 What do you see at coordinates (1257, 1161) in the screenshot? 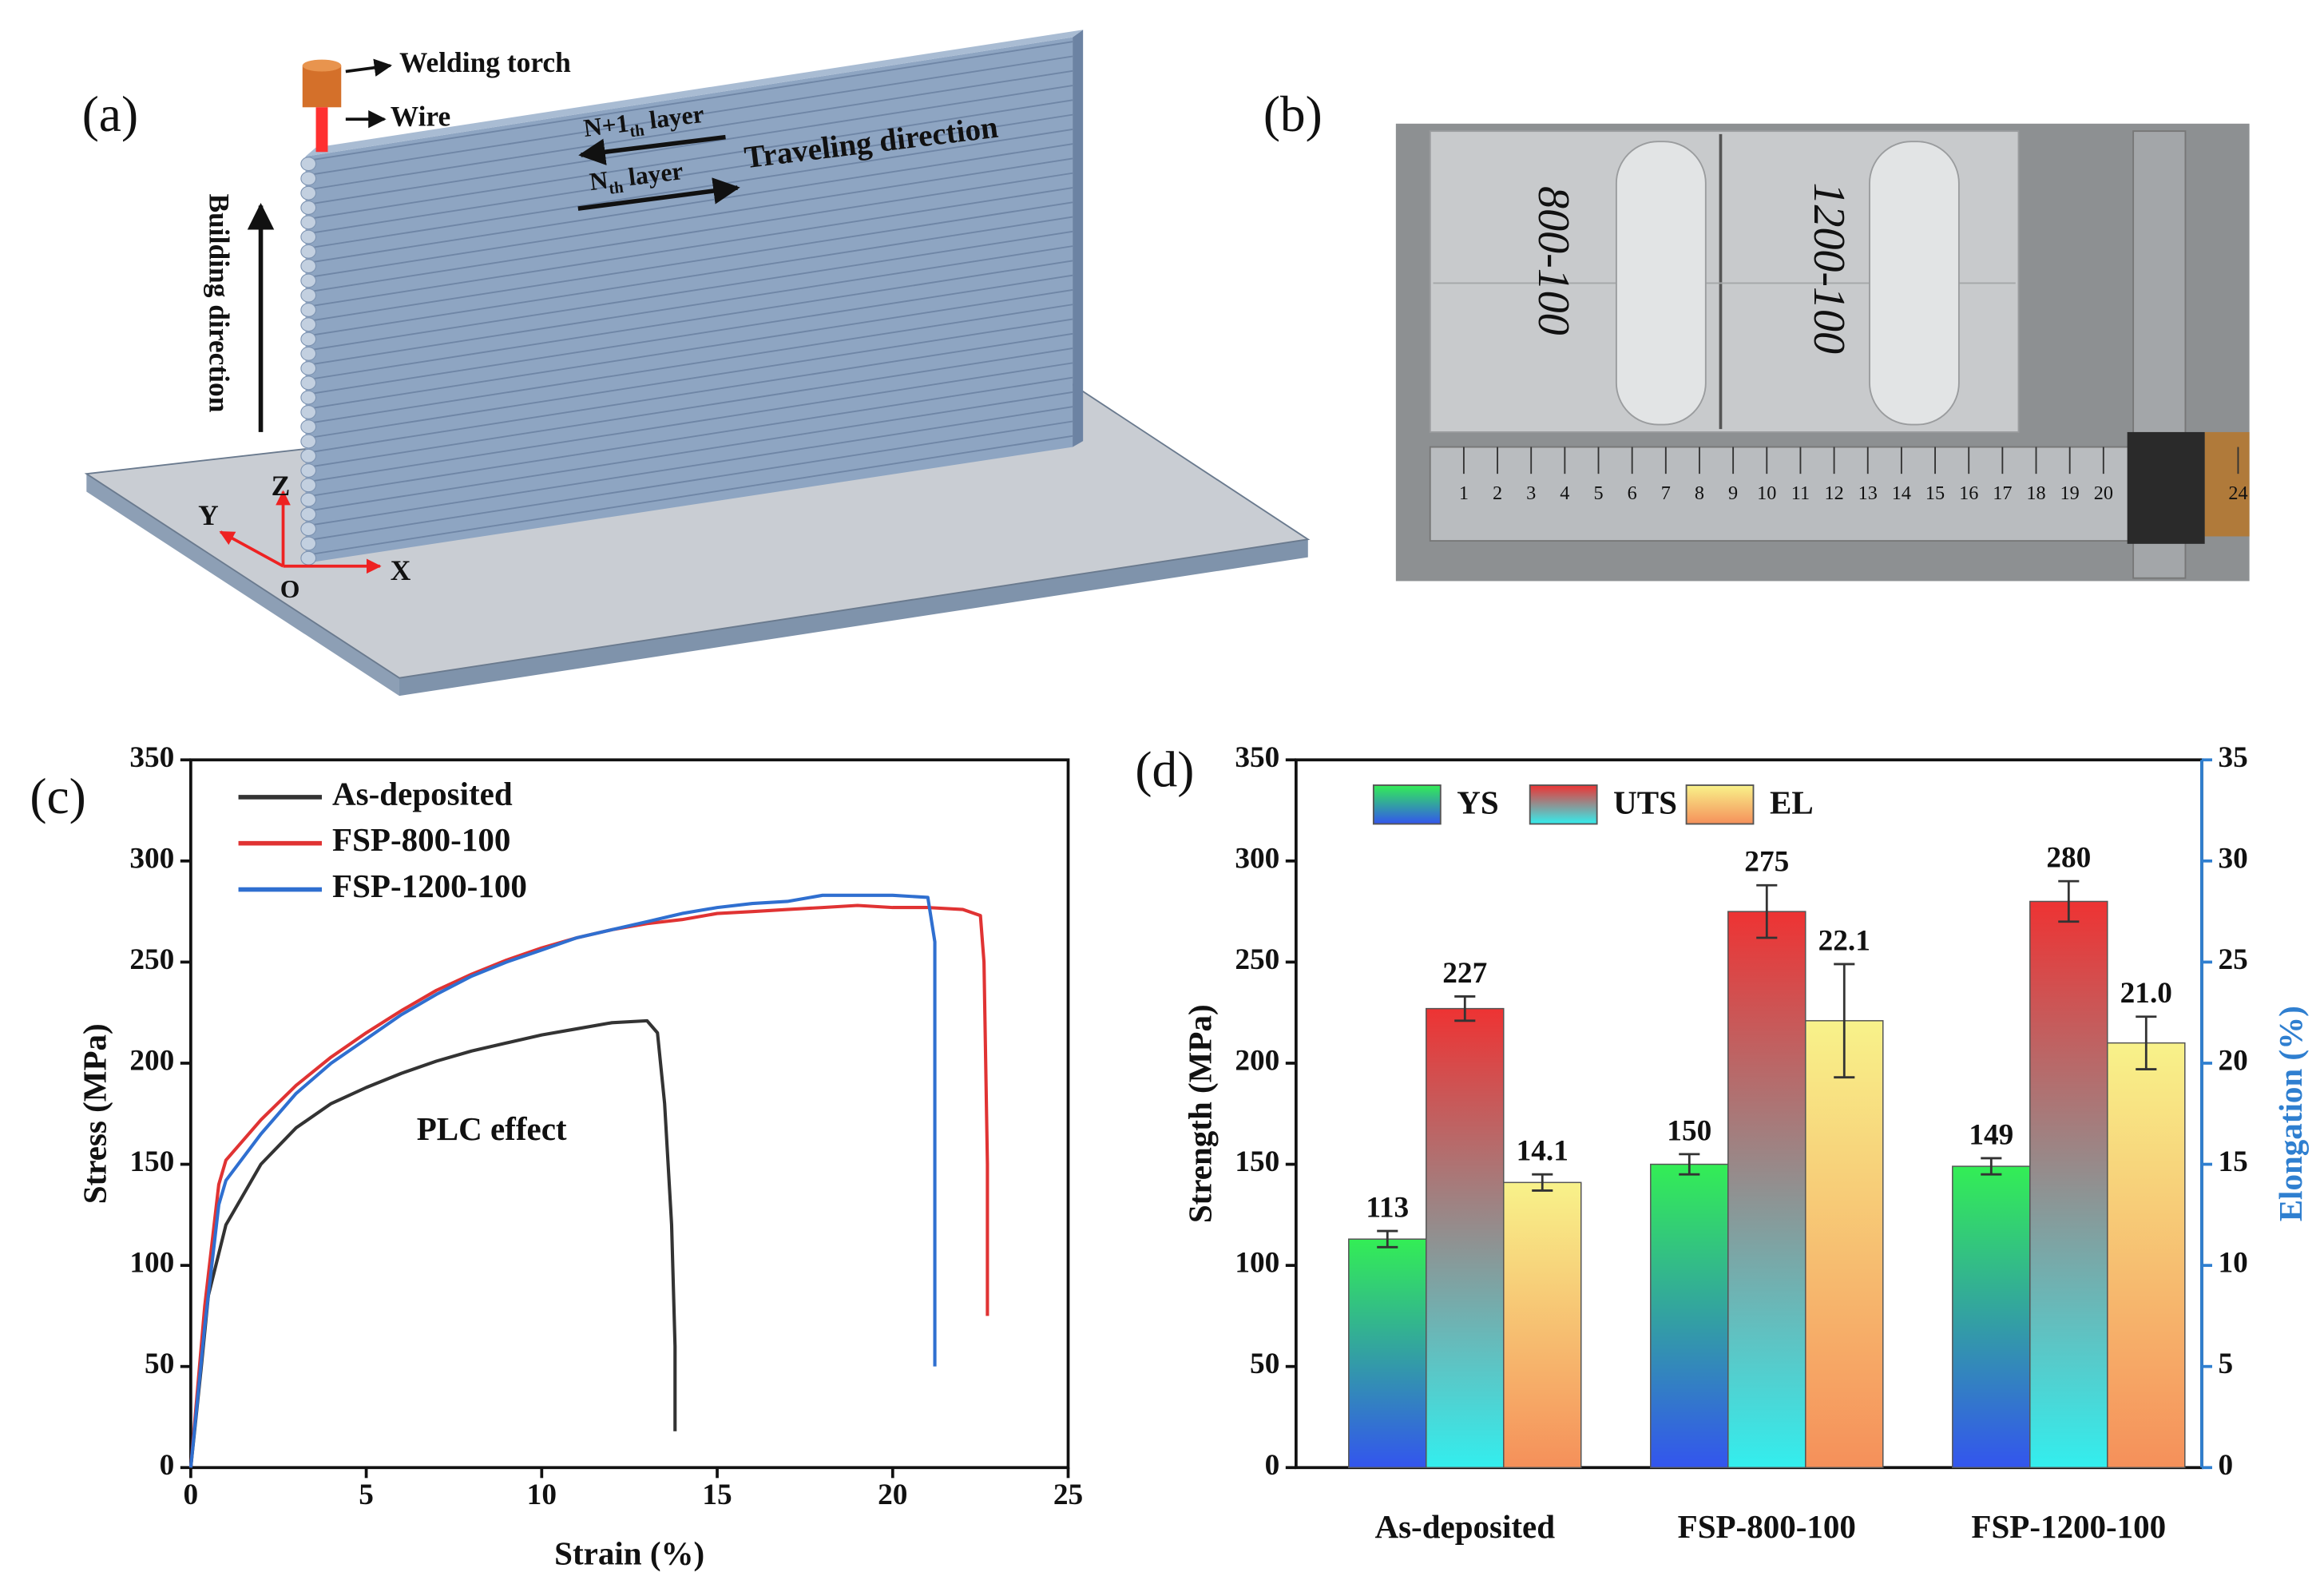
I see `y-tick-label: 150` at bounding box center [1257, 1161].